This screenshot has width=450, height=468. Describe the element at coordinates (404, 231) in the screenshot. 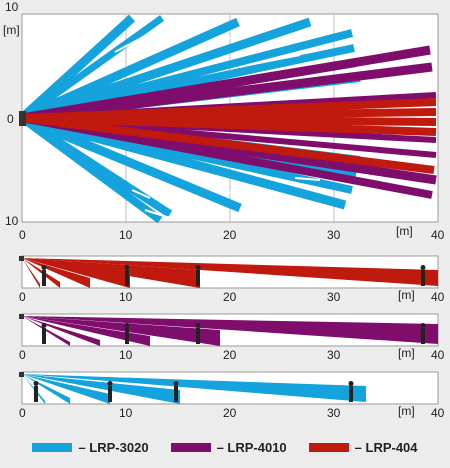

I see `main-x-unit-label: [m]` at that location.